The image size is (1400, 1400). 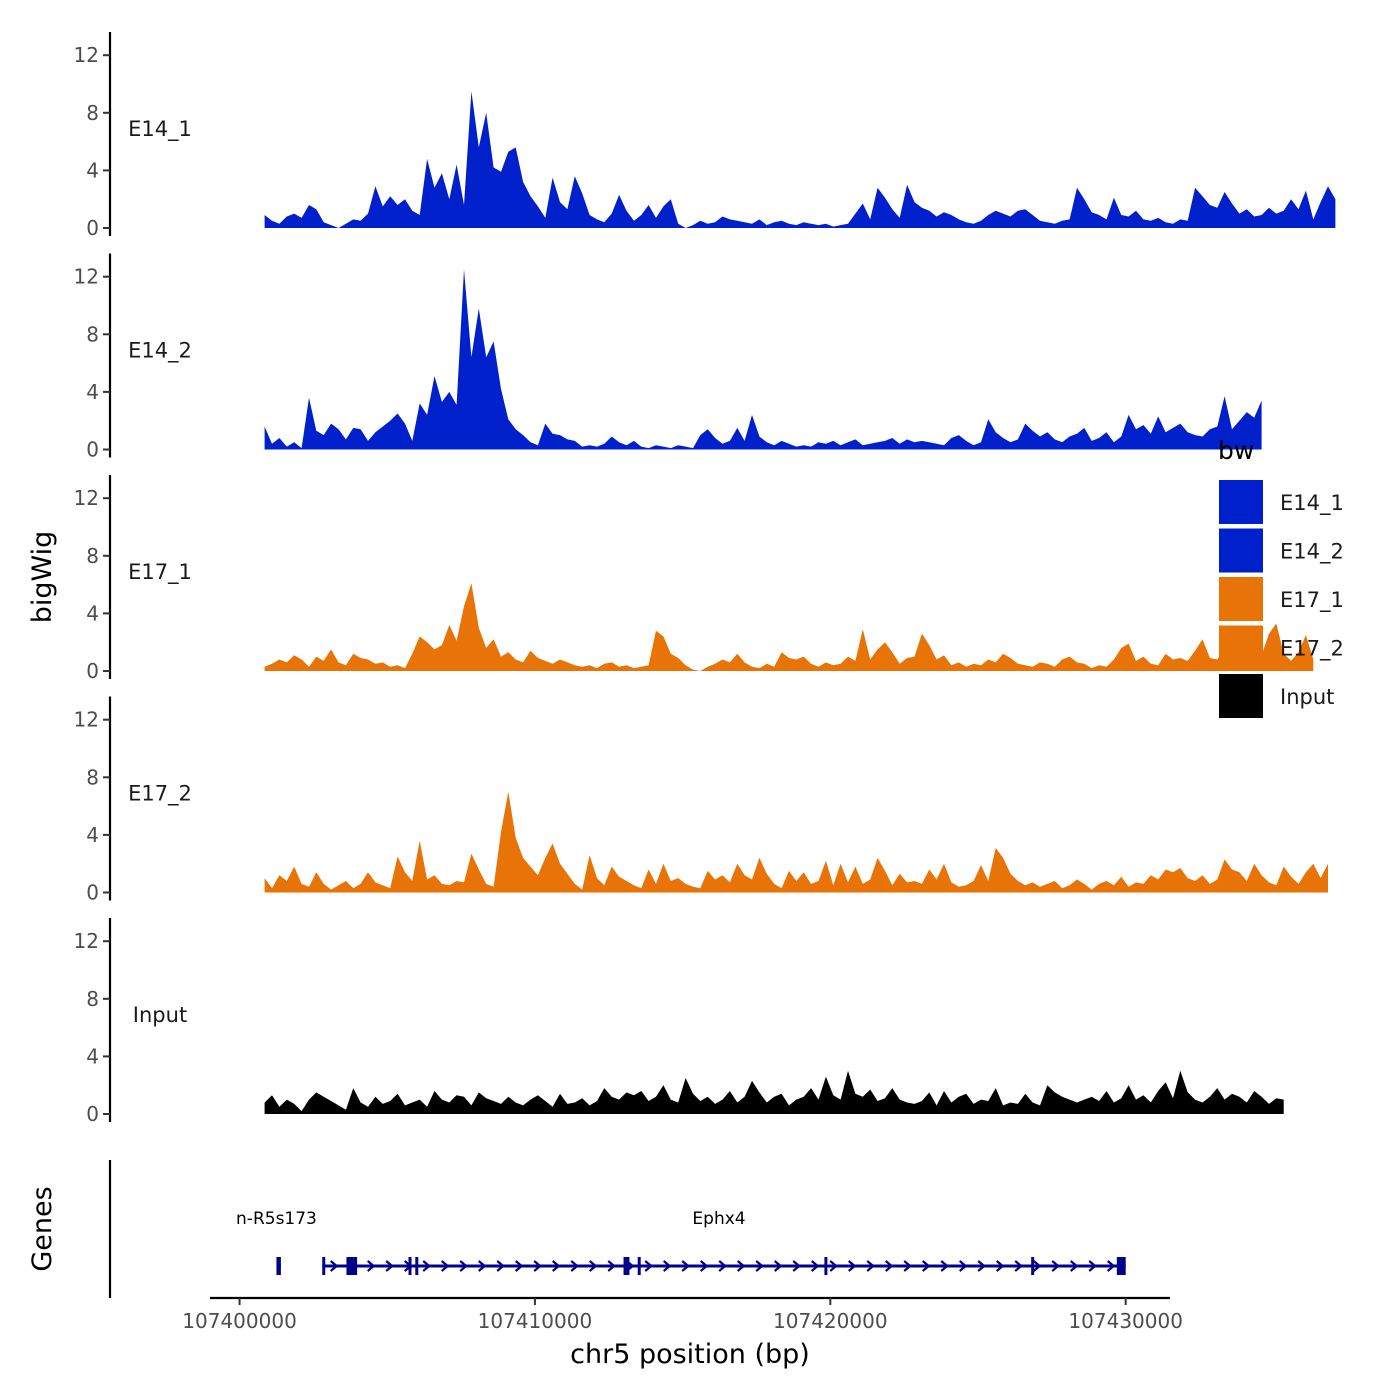 I want to click on track-e17-1: 0 4 8 12 E17_1, so click(x=694, y=579).